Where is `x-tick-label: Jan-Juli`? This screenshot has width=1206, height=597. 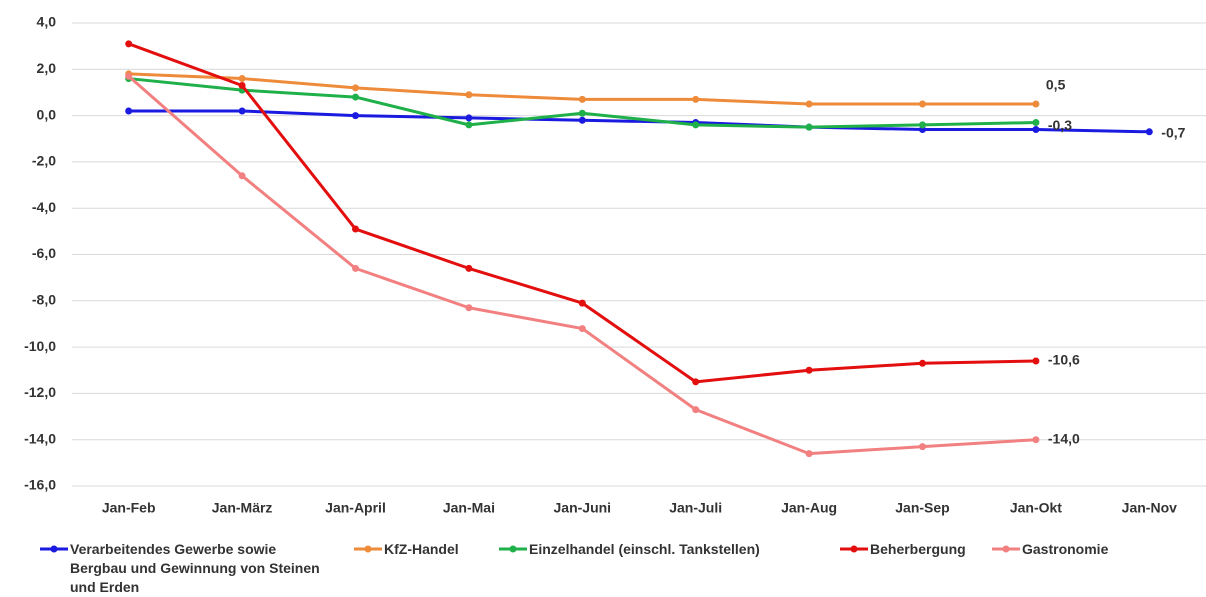
x-tick-label: Jan-Juli is located at coordinates (695, 508).